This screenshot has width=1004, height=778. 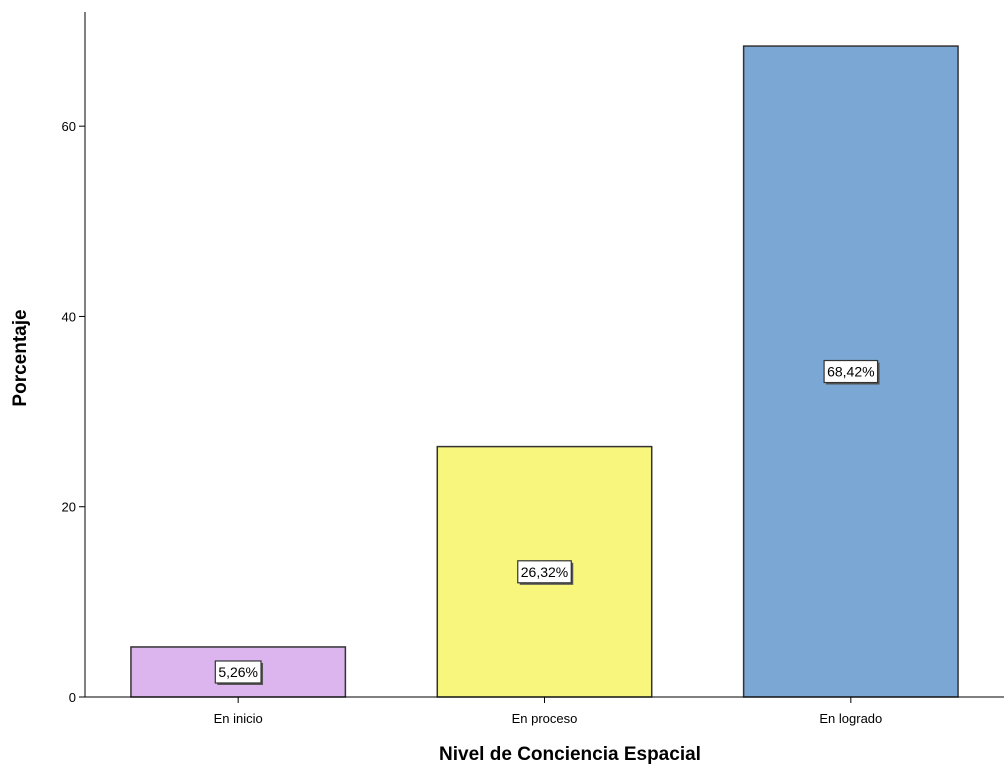 What do you see at coordinates (72, 697) in the screenshot?
I see `y-tick-label-0: 0` at bounding box center [72, 697].